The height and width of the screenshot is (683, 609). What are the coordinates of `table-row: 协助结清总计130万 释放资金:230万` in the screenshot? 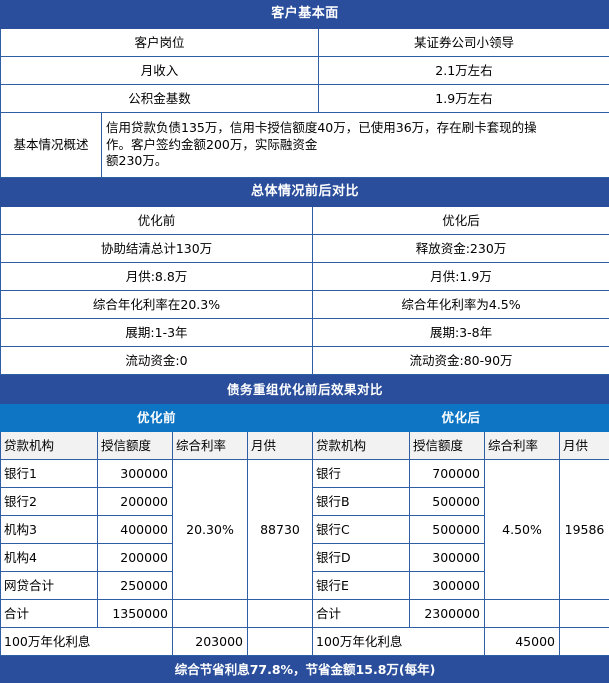 It's located at (304, 248).